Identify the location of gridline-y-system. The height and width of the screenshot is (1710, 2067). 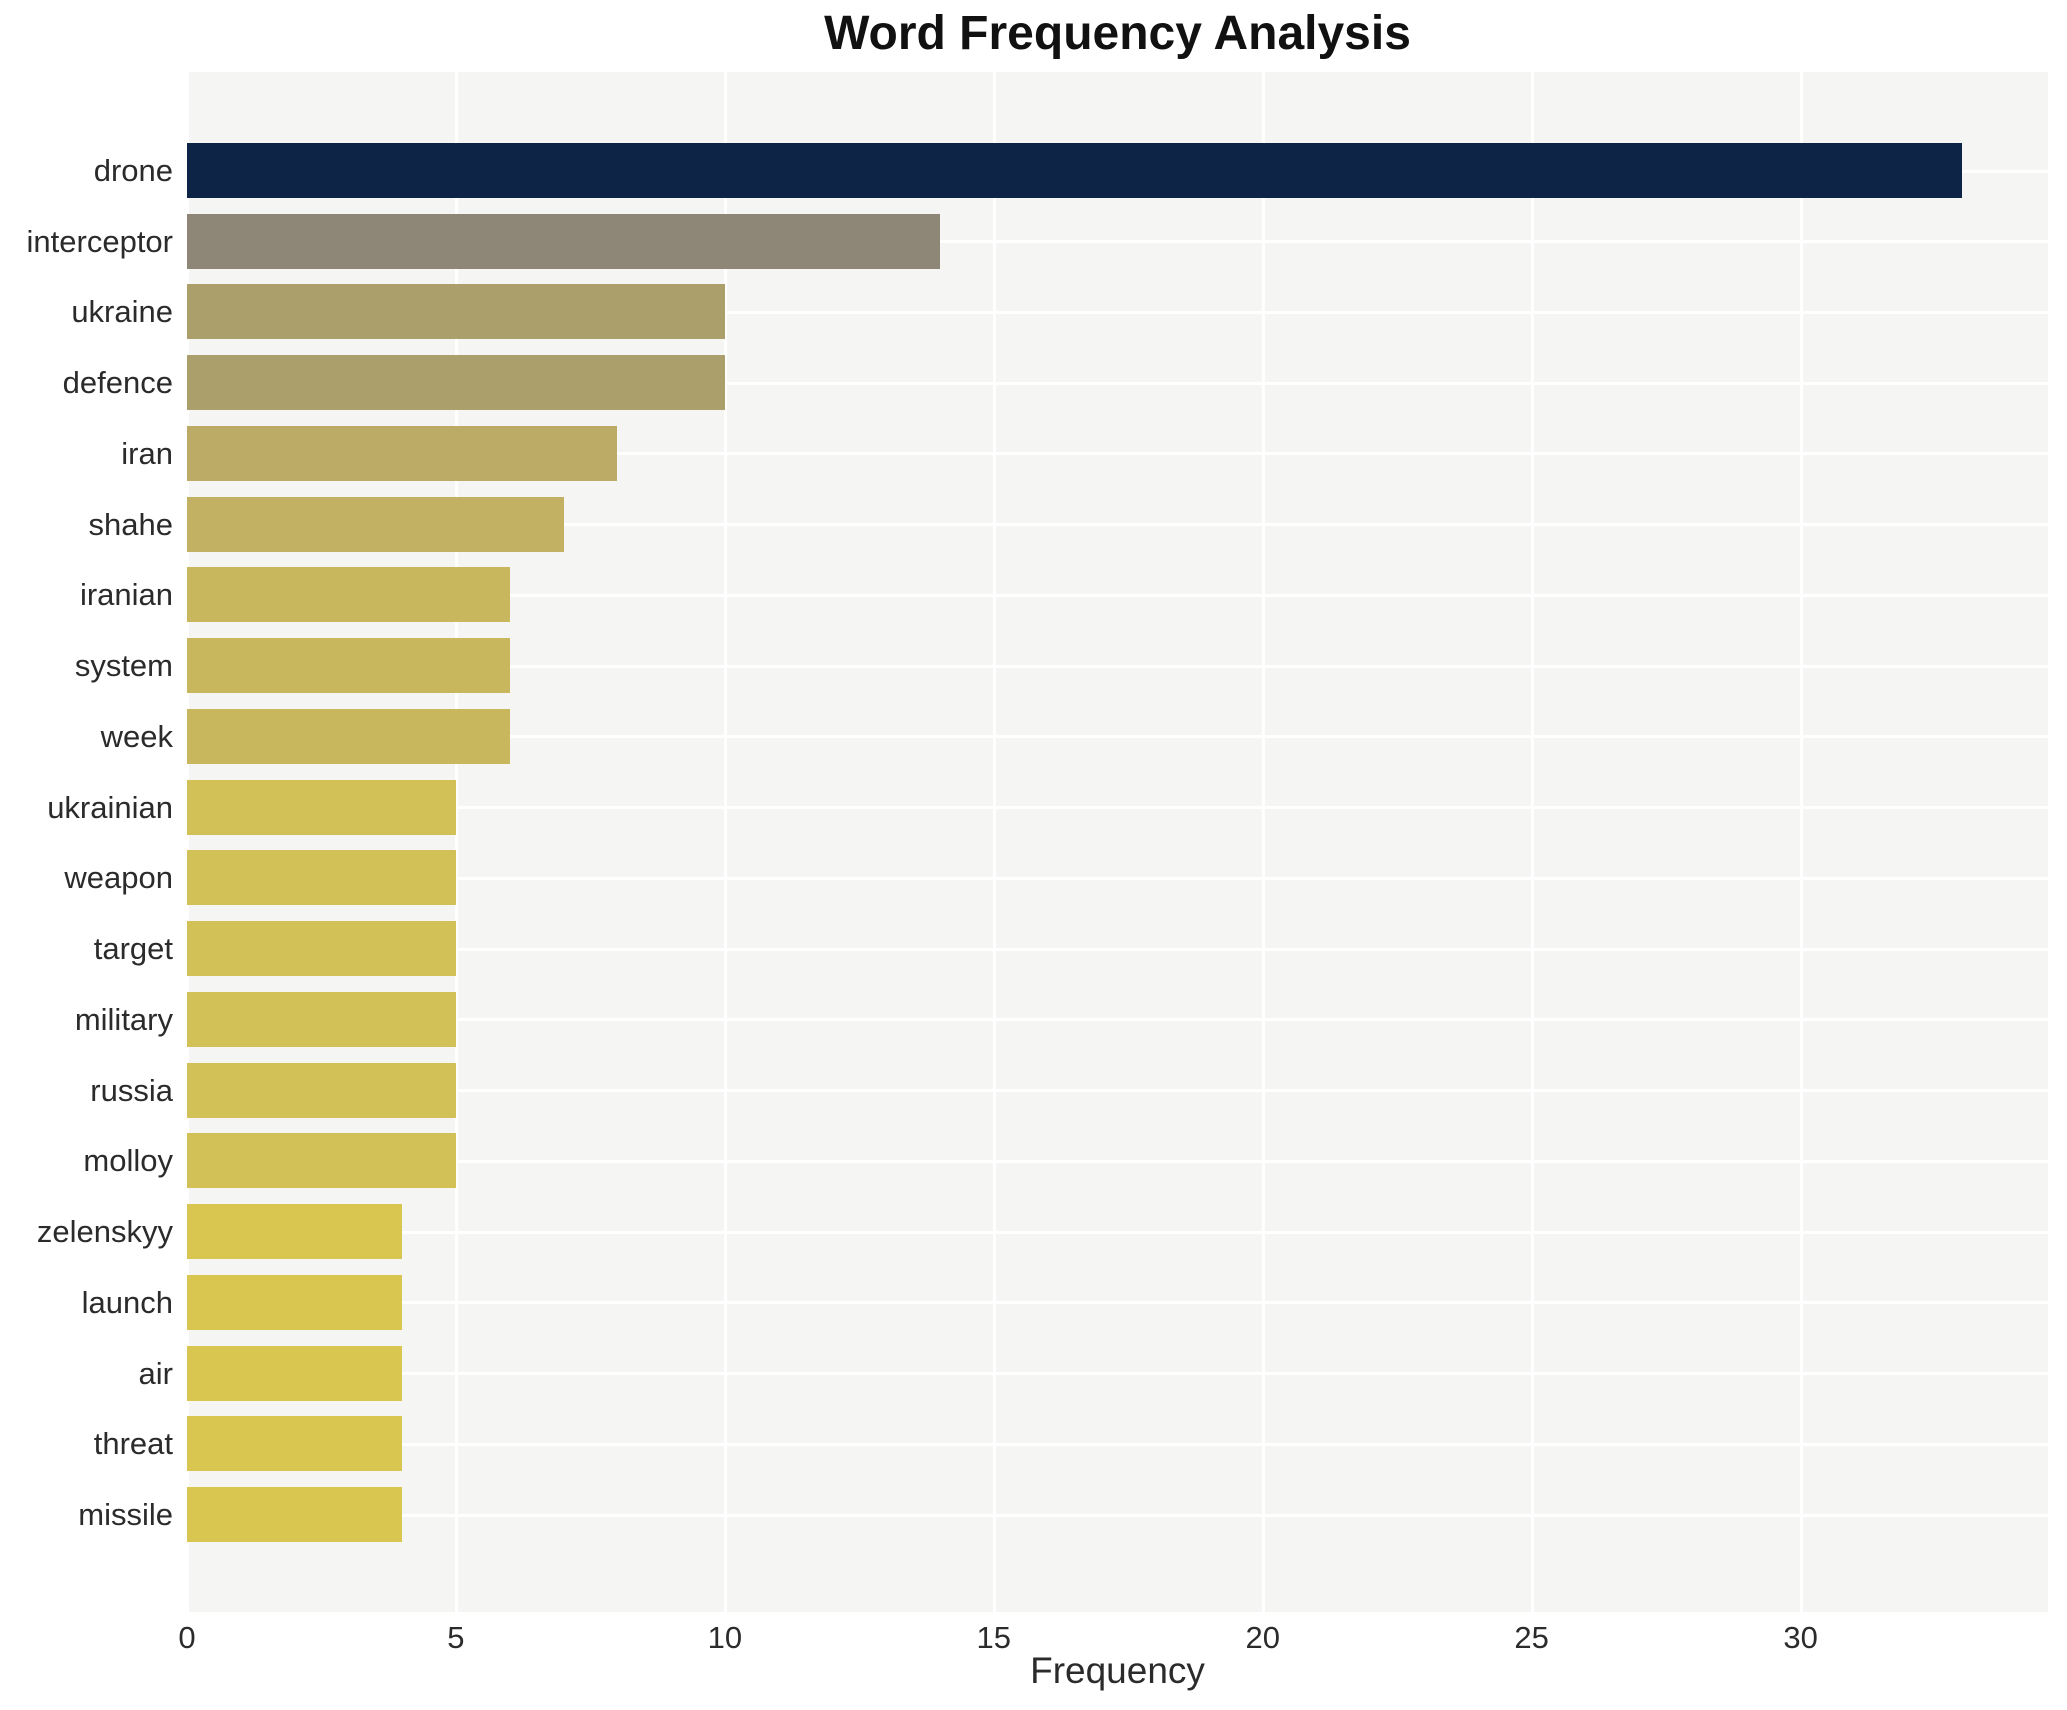
(1117, 666).